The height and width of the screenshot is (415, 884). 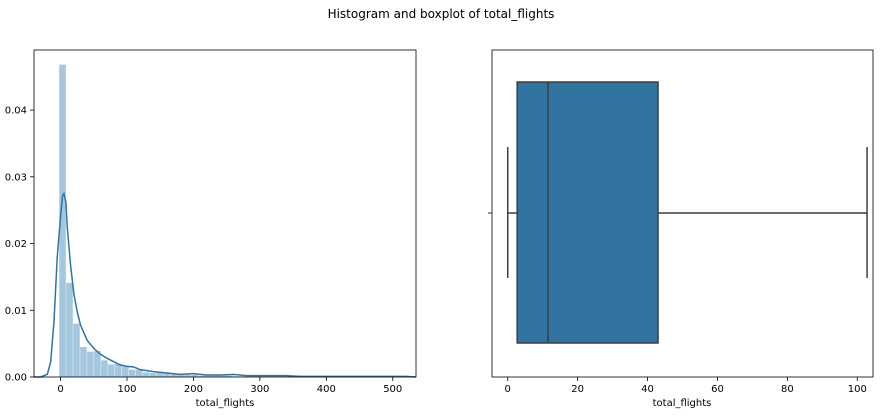 I want to click on x-tick-label: 400, so click(x=326, y=389).